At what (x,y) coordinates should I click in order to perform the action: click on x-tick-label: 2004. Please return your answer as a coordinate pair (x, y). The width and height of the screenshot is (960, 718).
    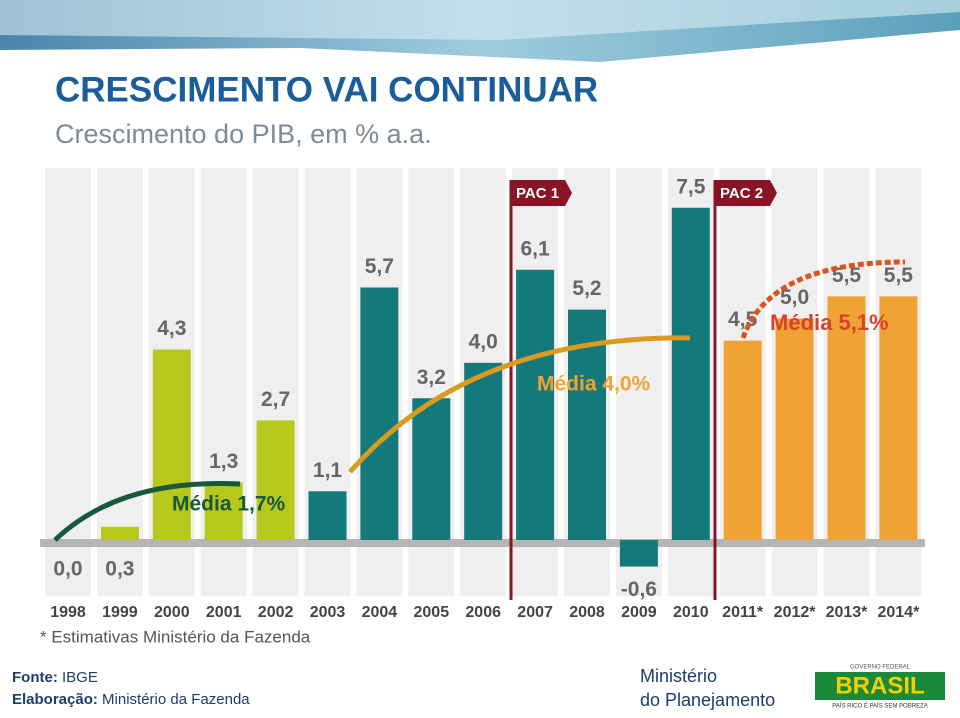
    Looking at the image, I should click on (380, 612).